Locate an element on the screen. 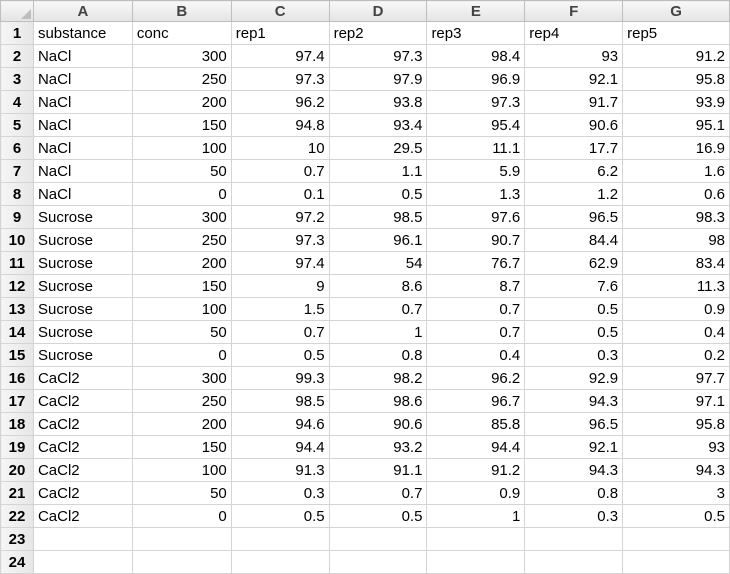 The image size is (730, 574). cell: 91.7 is located at coordinates (574, 102).